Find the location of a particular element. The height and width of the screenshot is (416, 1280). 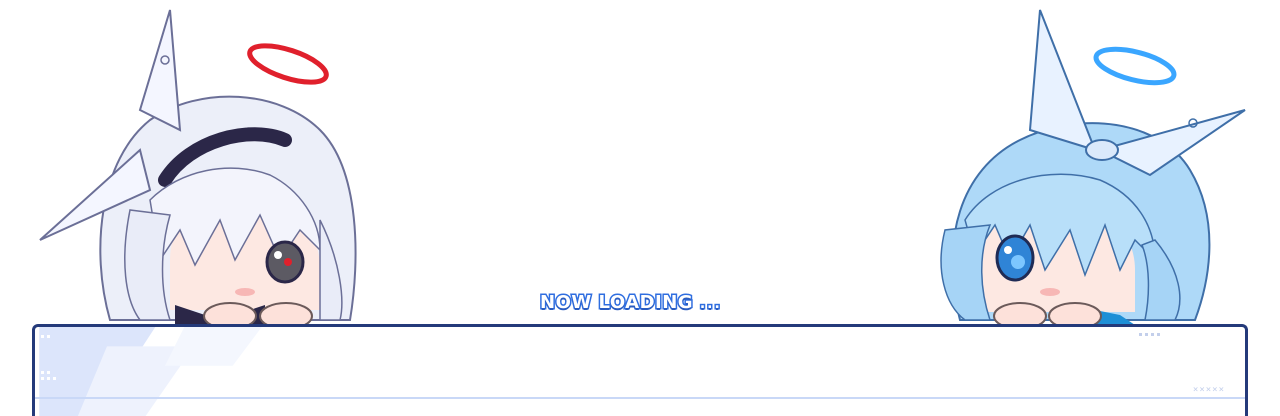

corner-marks: ××××× is located at coordinates (1208, 390).